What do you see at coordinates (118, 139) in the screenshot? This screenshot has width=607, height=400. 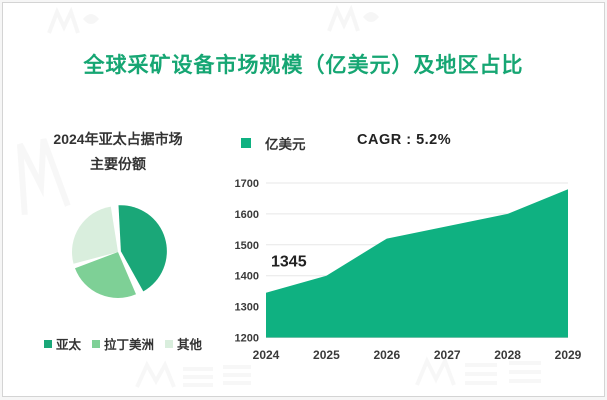 I see `pie-heading-line1: 2024年亚太占据市场` at bounding box center [118, 139].